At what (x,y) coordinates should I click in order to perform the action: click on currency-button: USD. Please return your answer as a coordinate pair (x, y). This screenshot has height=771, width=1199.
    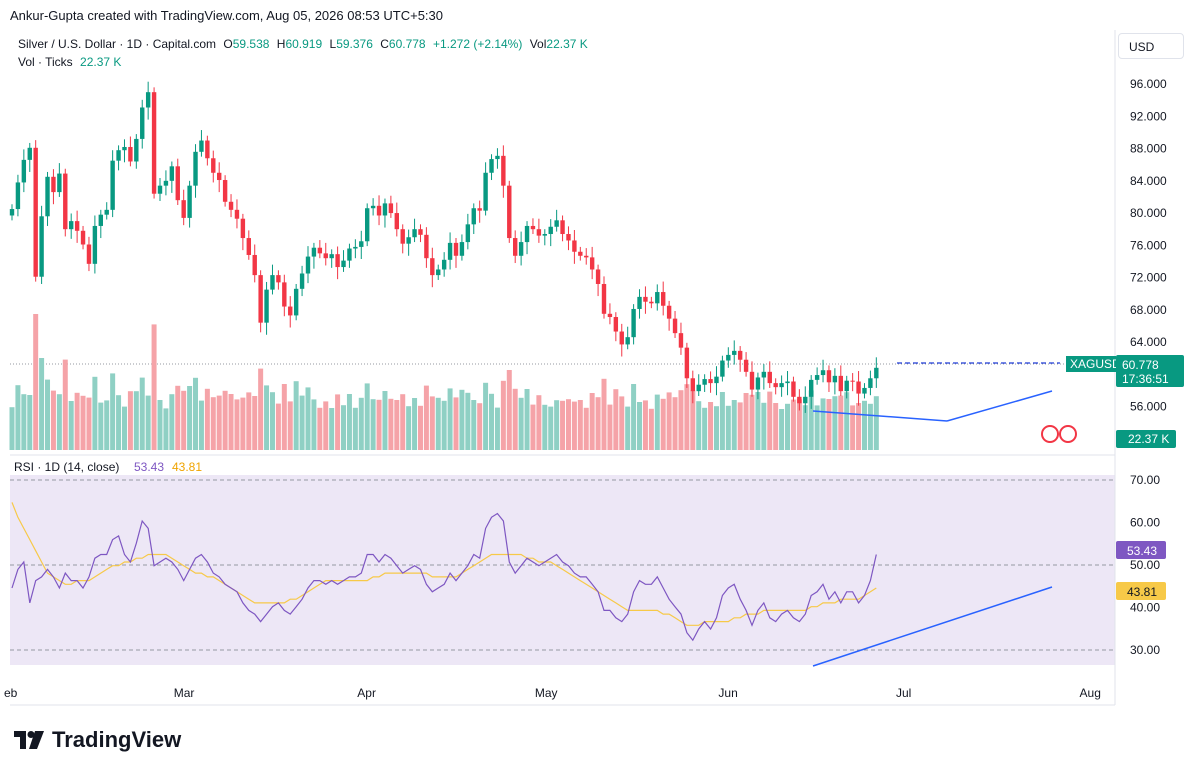
    Looking at the image, I should click on (1151, 46).